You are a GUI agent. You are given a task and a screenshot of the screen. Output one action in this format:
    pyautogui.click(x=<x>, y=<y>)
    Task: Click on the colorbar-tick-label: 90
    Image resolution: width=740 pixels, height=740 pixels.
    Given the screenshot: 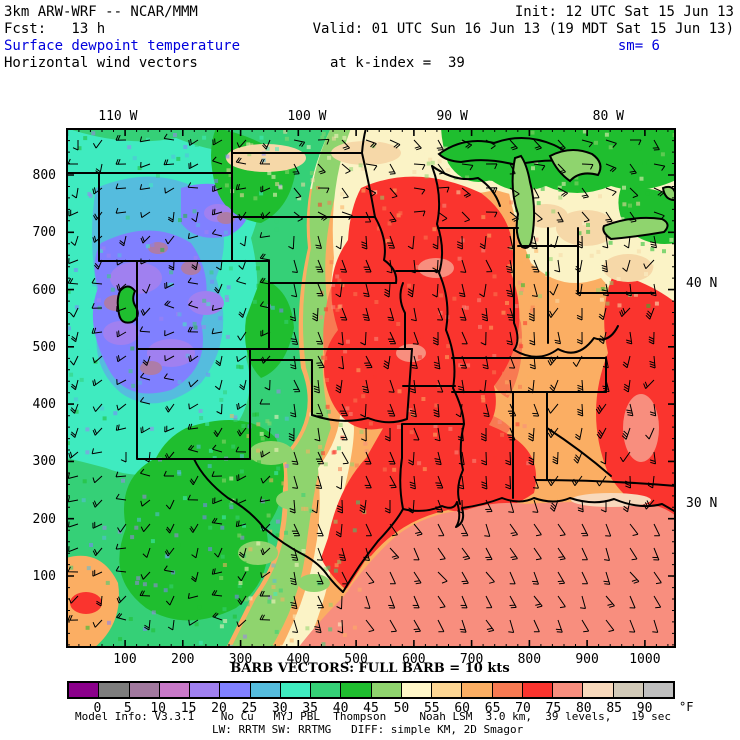 What is the action you would take?
    pyautogui.click(x=644, y=708)
    